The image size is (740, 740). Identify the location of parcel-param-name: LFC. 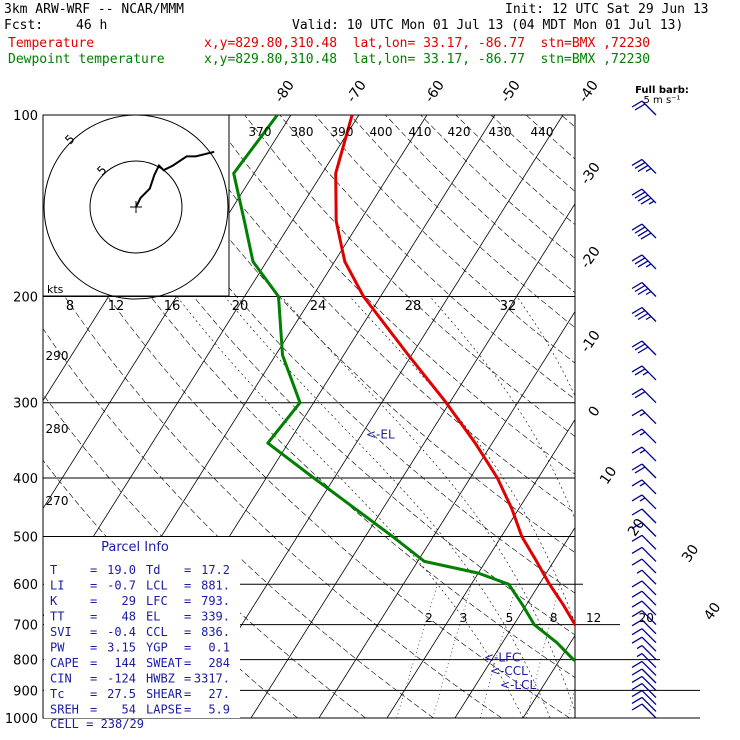
(157, 601).